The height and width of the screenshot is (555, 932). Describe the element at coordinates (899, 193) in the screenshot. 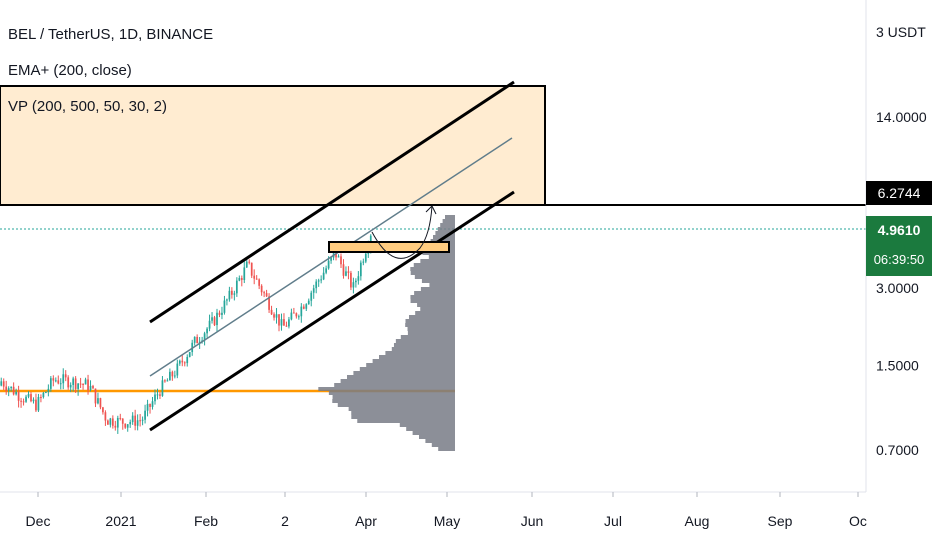

I see `badge-6-2744-bg` at that location.